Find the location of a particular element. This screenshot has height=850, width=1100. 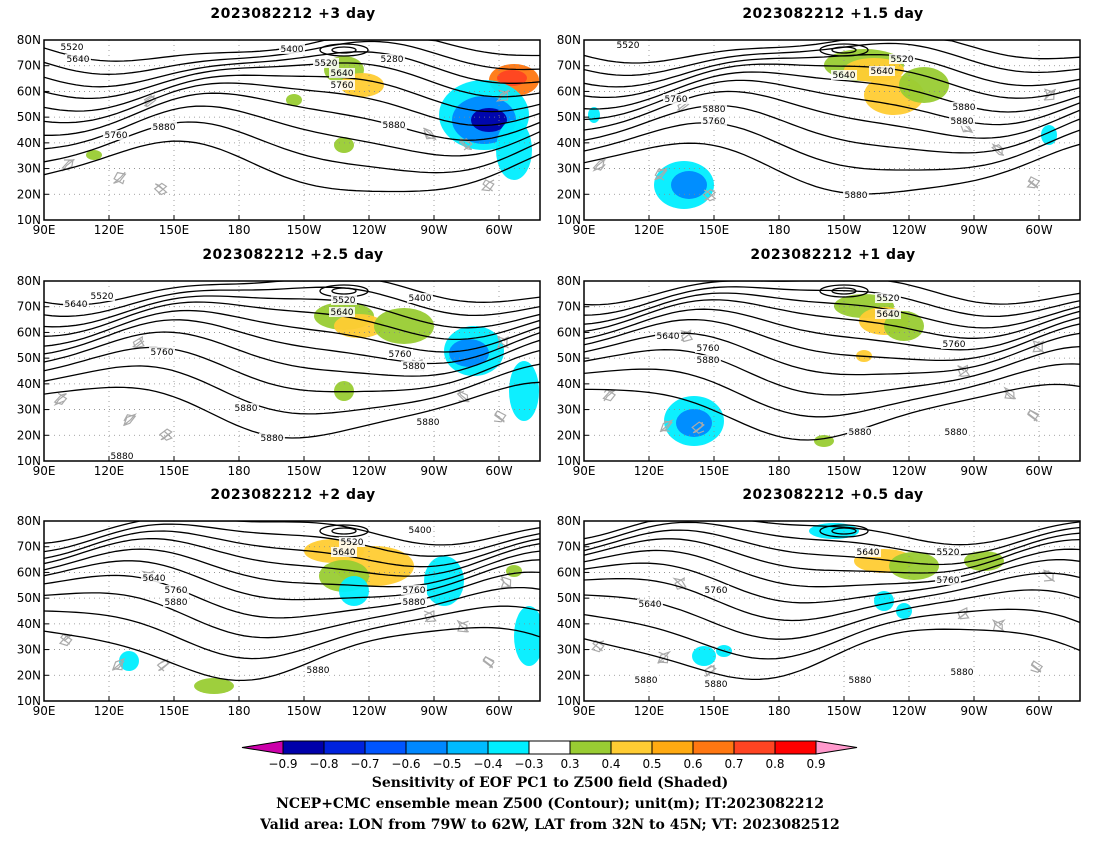

colorbar-label: −0.8 is located at coordinates (323, 764).